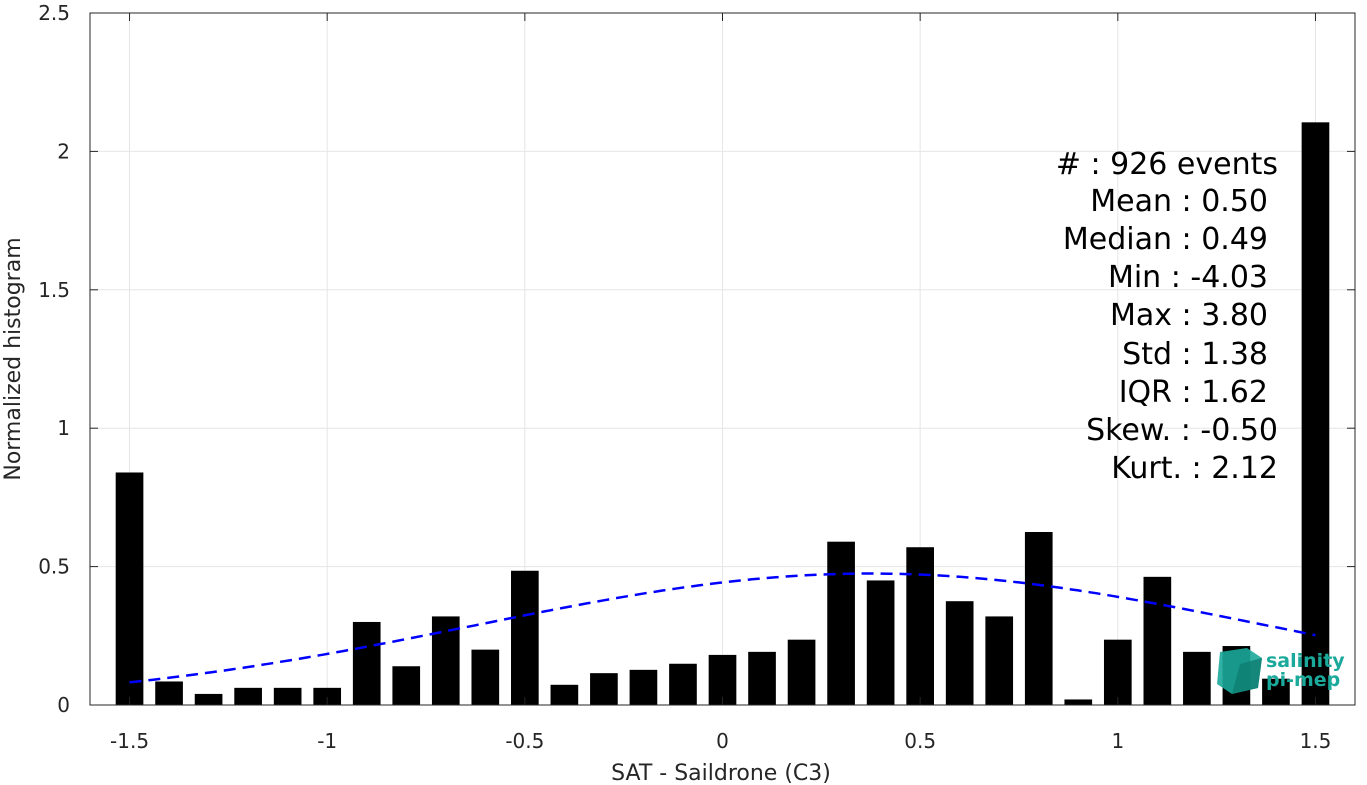 This screenshot has height=785, width=1367. Describe the element at coordinates (63, 151) in the screenshot. I see `y-tick-label-4: 2` at that location.